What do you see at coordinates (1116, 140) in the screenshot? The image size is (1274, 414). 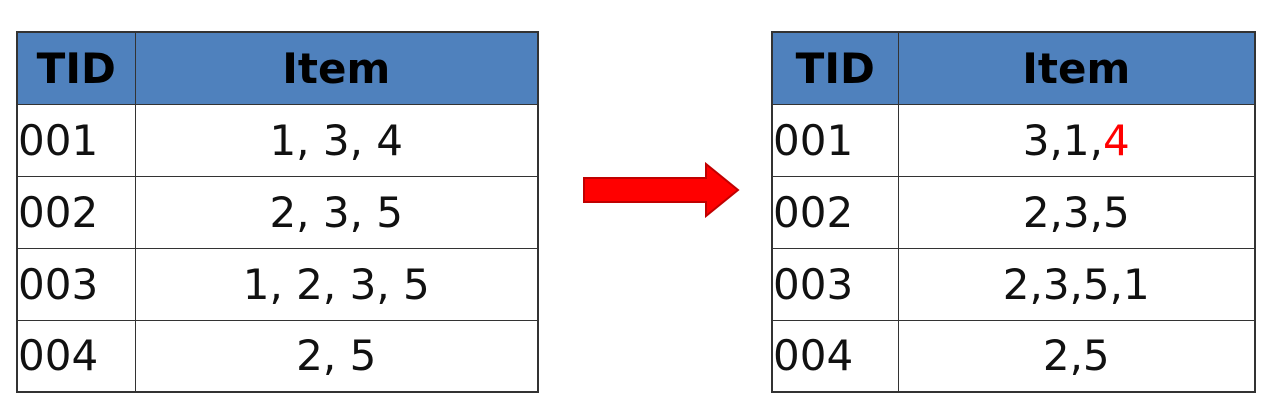 I see `highlighted-item: 4` at bounding box center [1116, 140].